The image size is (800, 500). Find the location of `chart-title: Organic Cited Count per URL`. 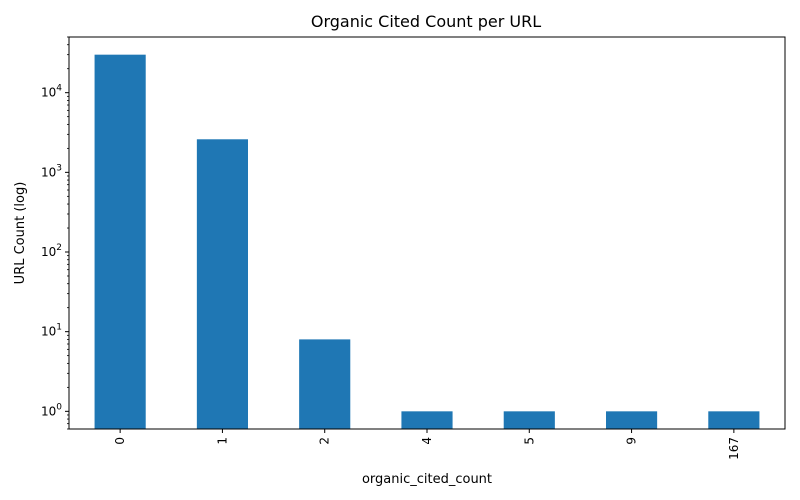

chart-title: Organic Cited Count per URL is located at coordinates (426, 21).